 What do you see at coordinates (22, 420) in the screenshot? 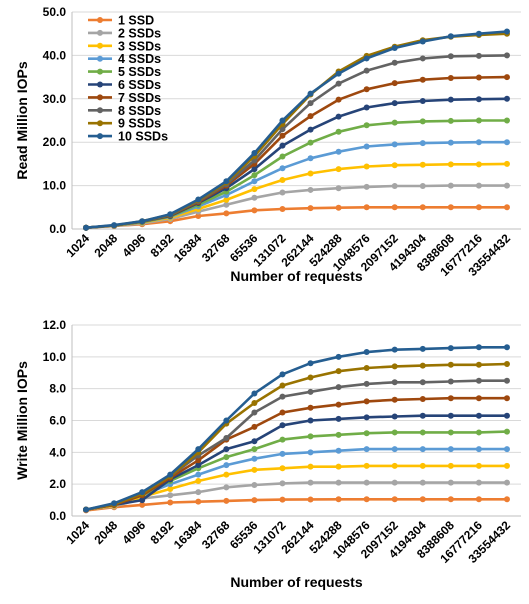
I see `chart1-y-axis-title: Write Million IOPs` at bounding box center [22, 420].